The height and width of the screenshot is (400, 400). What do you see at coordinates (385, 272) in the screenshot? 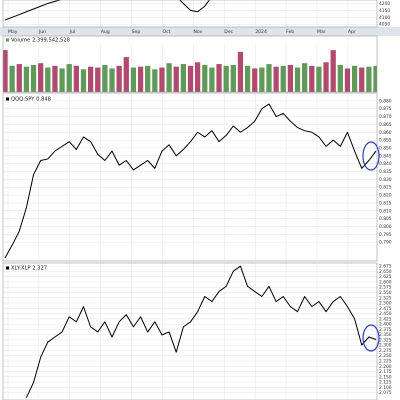
I see `y-tick-label: 2.650` at bounding box center [385, 272].